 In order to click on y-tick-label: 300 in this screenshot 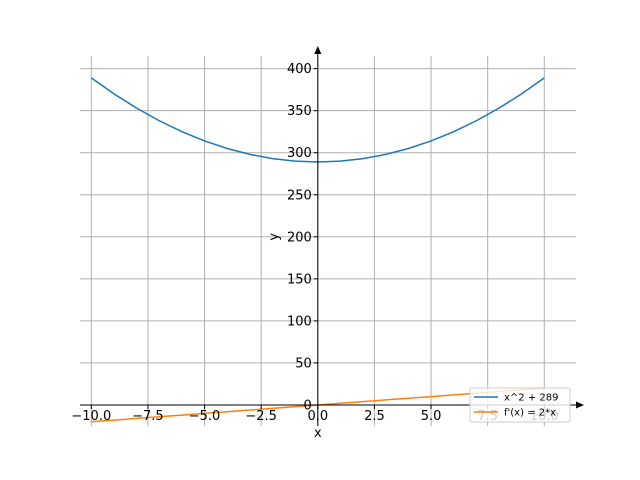, I will do `click(299, 153)`.